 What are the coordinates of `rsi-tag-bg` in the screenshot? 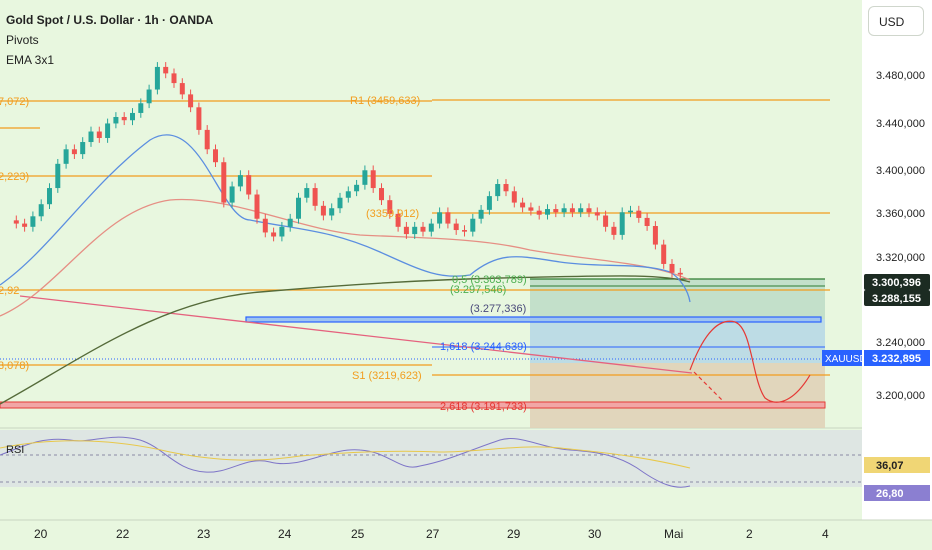 It's located at (897, 493).